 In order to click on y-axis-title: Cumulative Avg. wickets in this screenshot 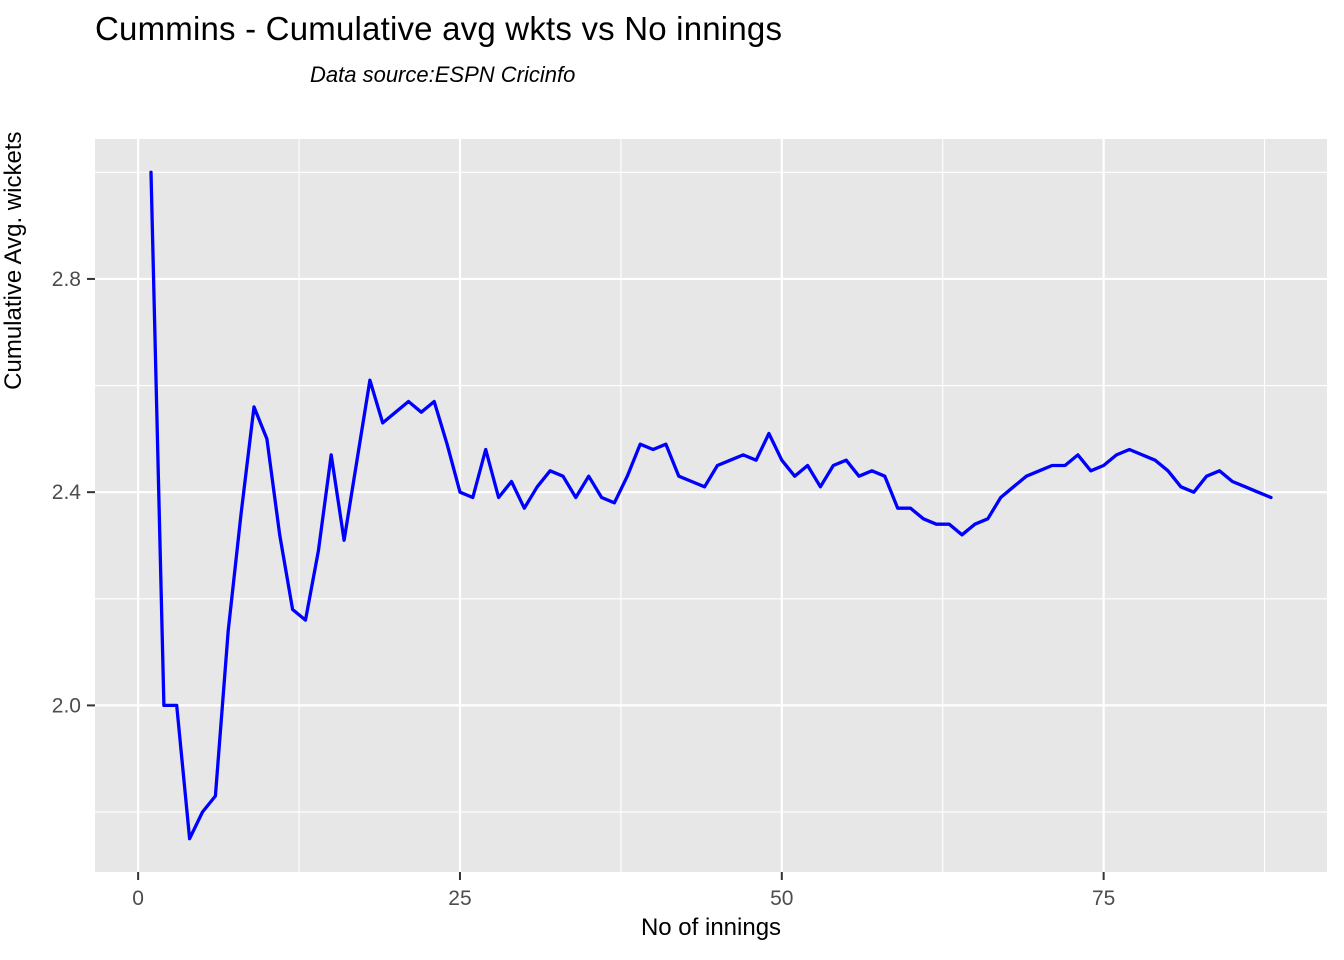, I will do `click(13, 260)`.